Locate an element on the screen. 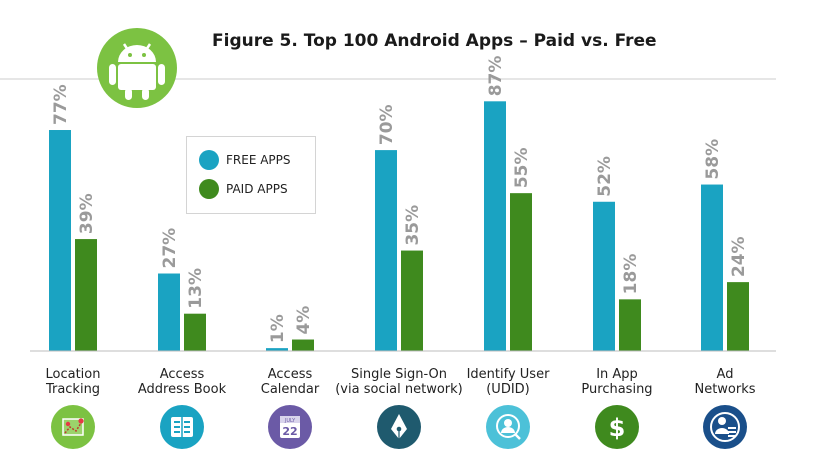 The width and height of the screenshot is (824, 454). value-label-free-7: 58% is located at coordinates (713, 159).